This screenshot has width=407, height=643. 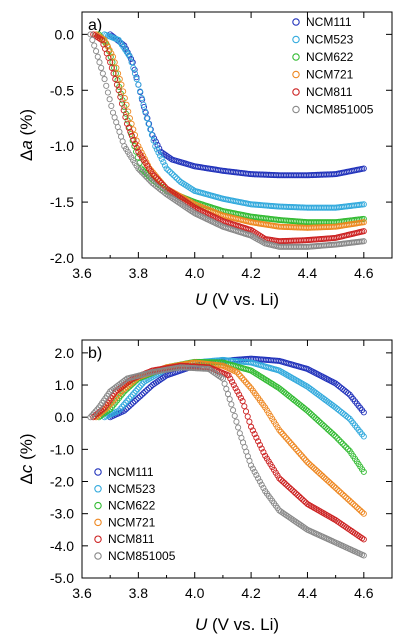 What do you see at coordinates (26, 458) in the screenshot?
I see `y-axis-title: Δc (%)` at bounding box center [26, 458].